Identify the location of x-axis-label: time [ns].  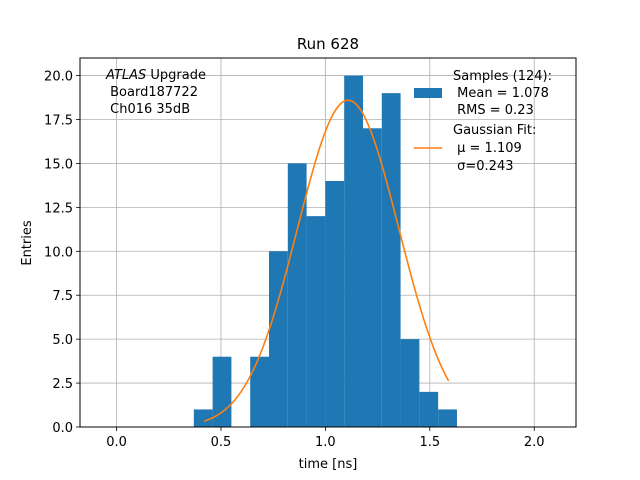
(328, 464).